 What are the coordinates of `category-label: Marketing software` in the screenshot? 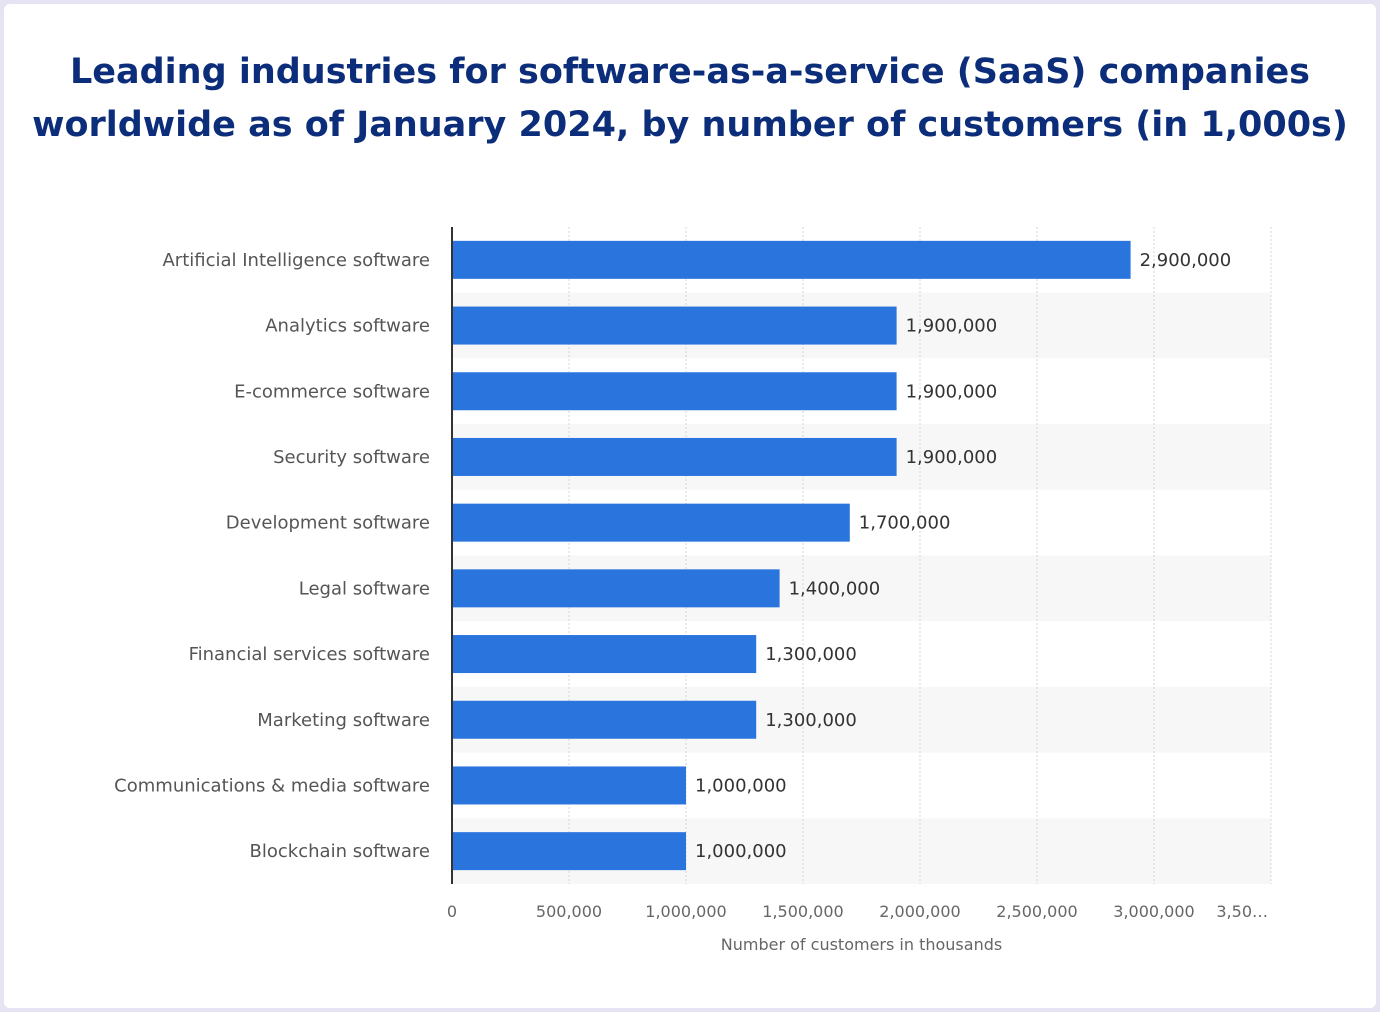 It's located at (343, 720).